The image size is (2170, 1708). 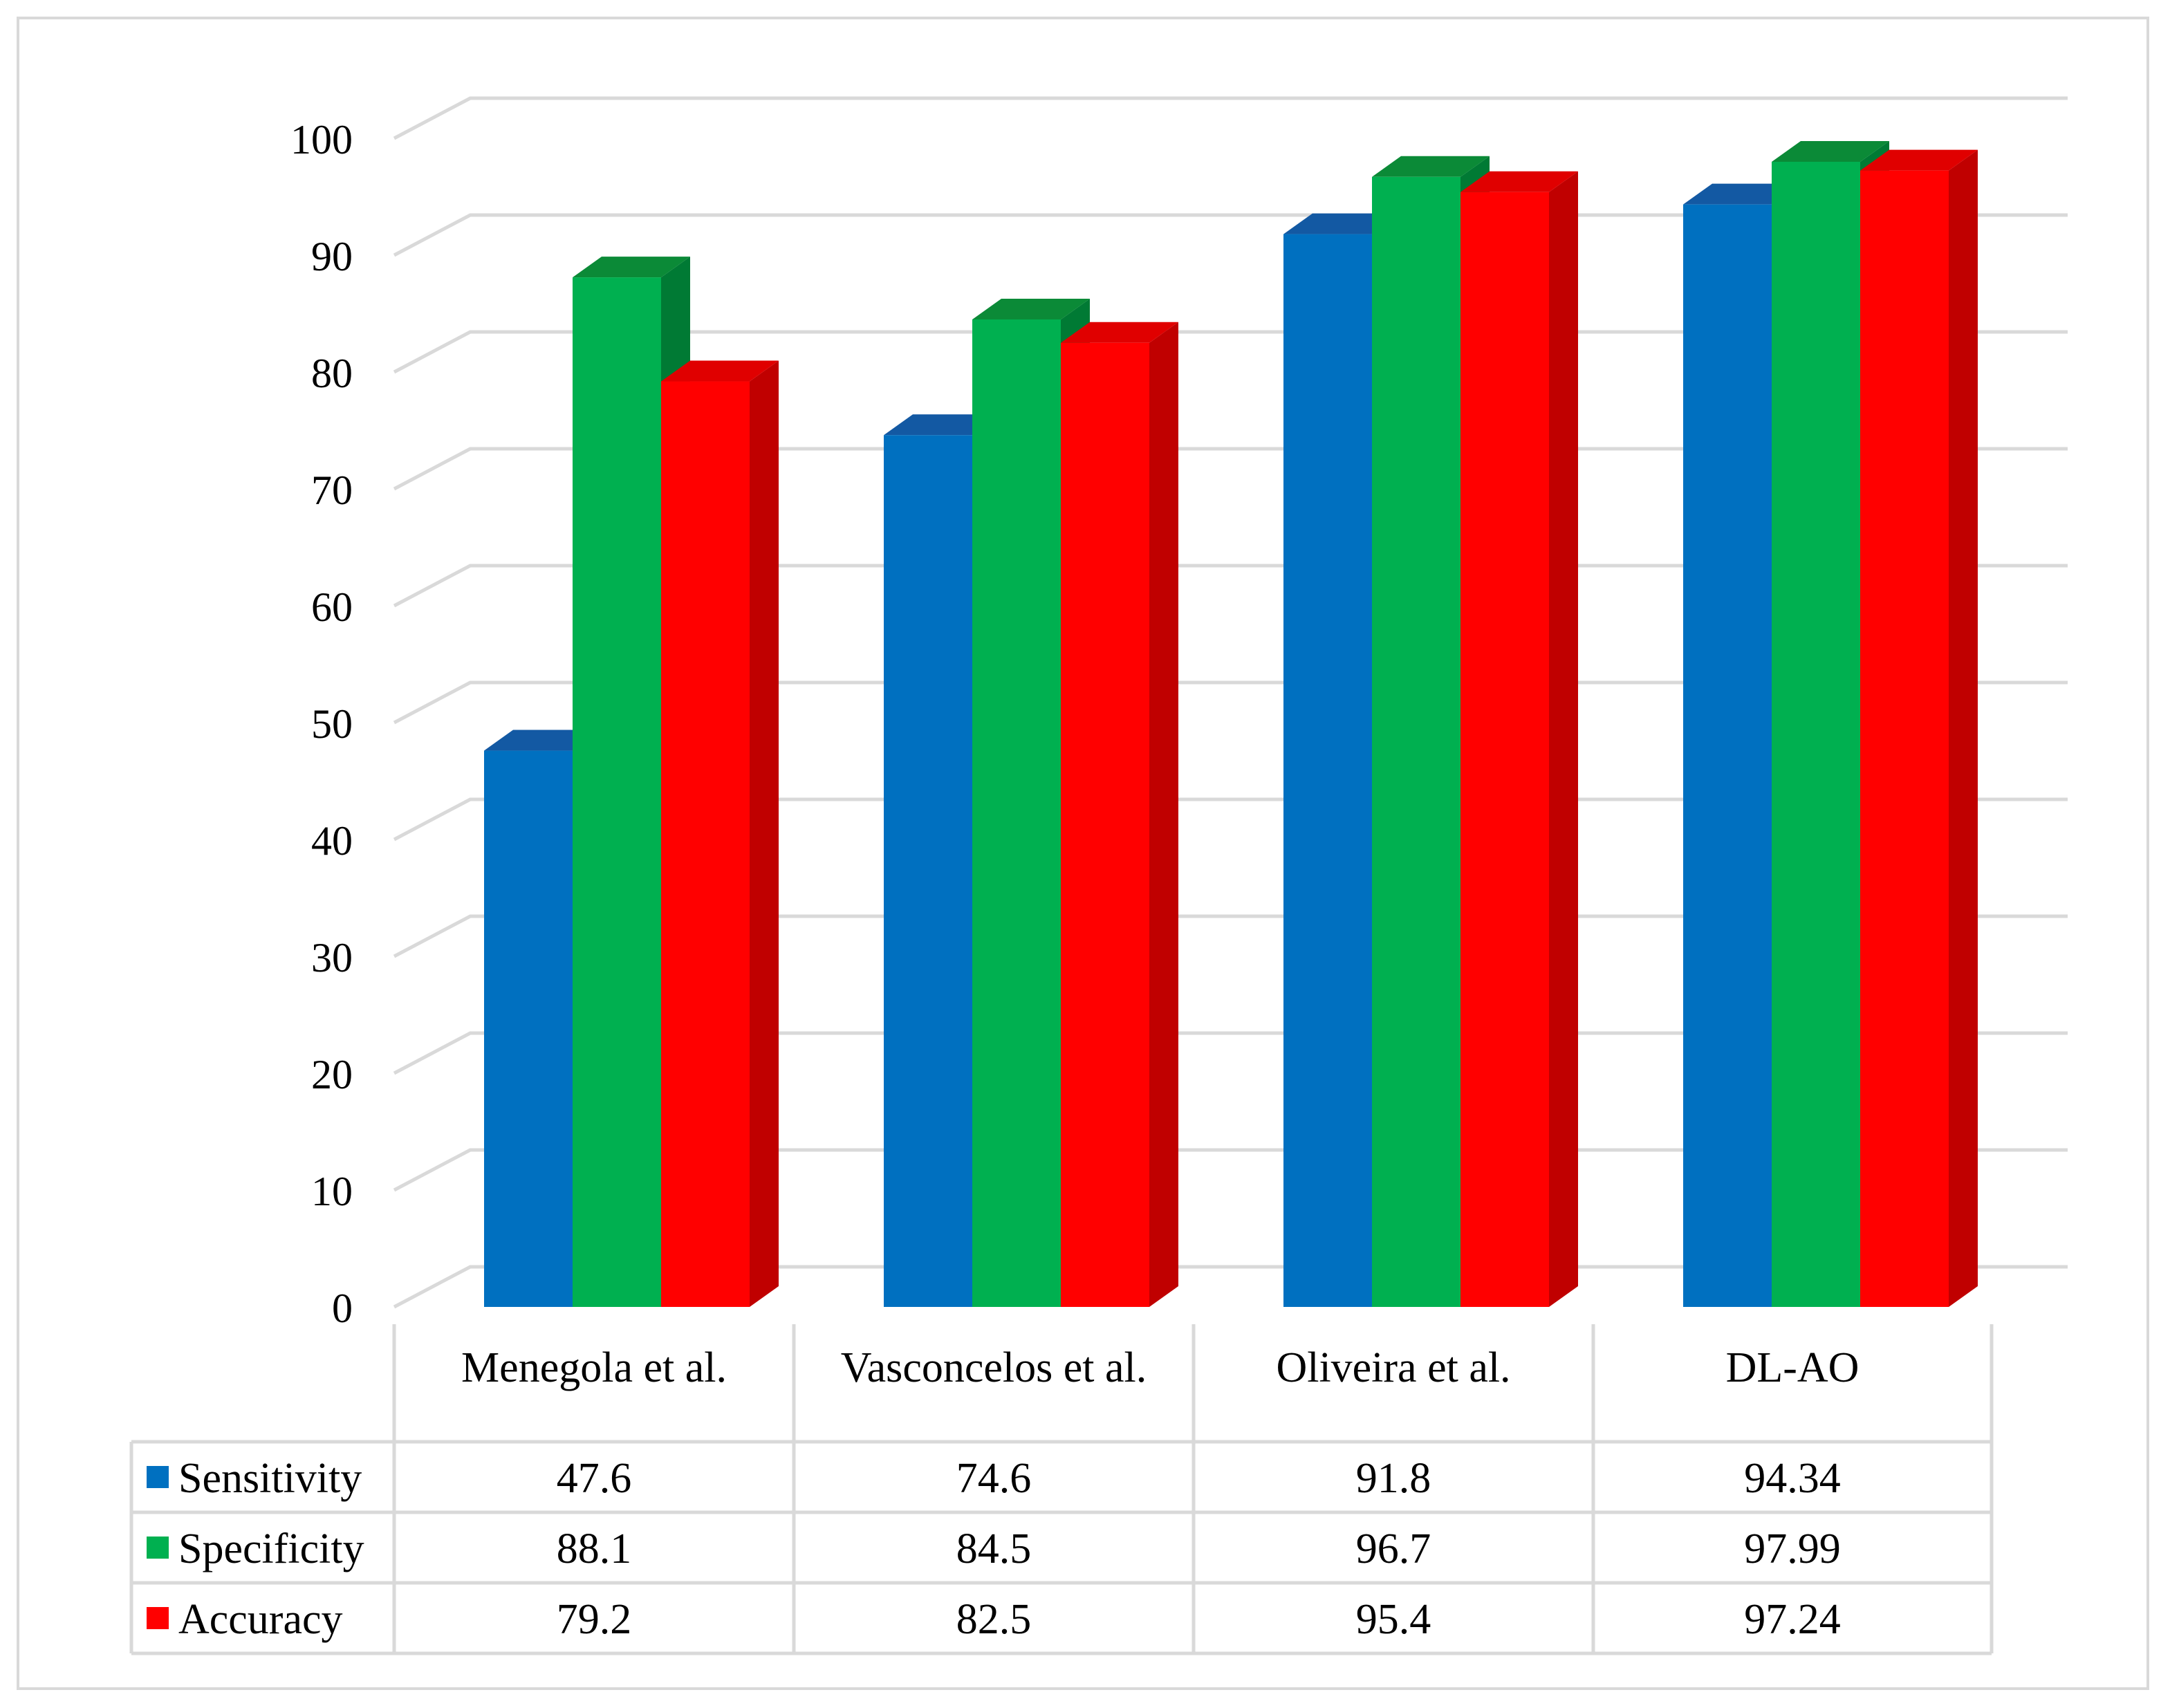 What do you see at coordinates (994, 1548) in the screenshot?
I see `table-cell-value: 84.5` at bounding box center [994, 1548].